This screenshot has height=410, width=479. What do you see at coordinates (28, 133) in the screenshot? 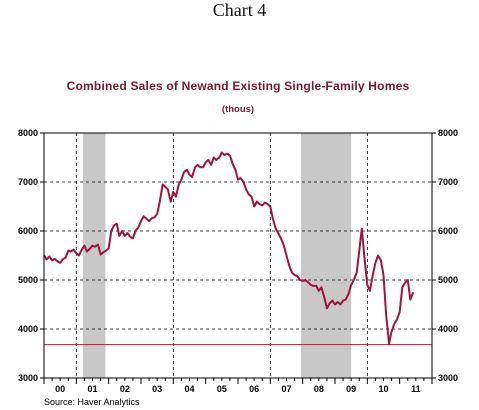
I see `y-tick-label-left: 8000` at bounding box center [28, 133].